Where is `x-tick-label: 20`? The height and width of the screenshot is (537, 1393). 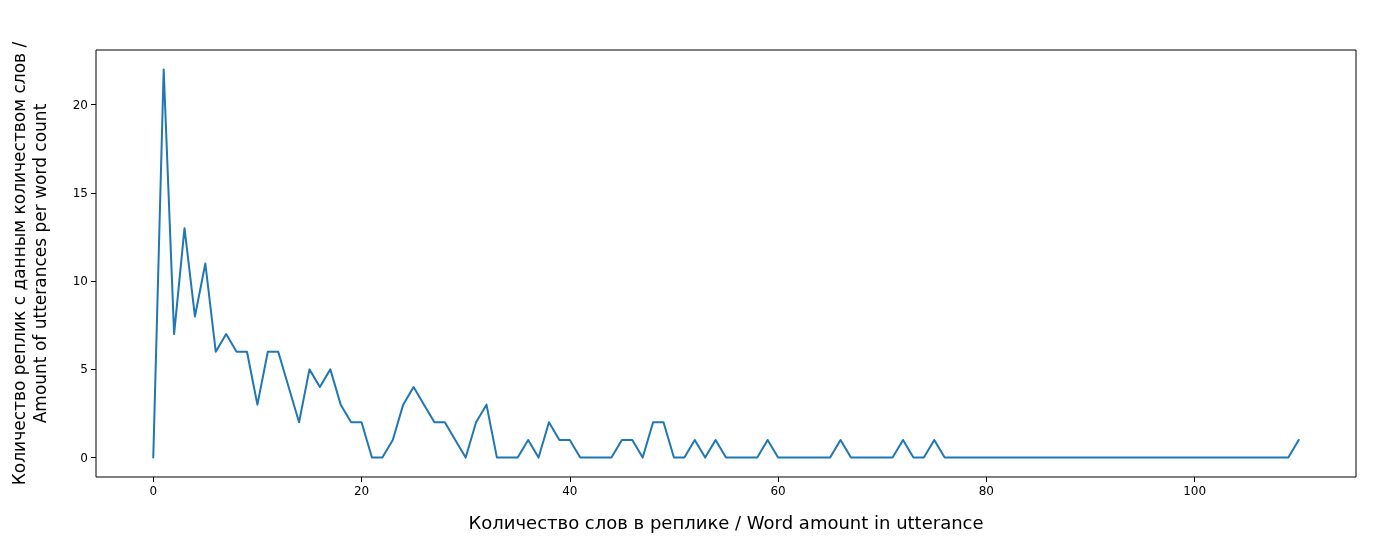 x-tick-label: 20 is located at coordinates (361, 491).